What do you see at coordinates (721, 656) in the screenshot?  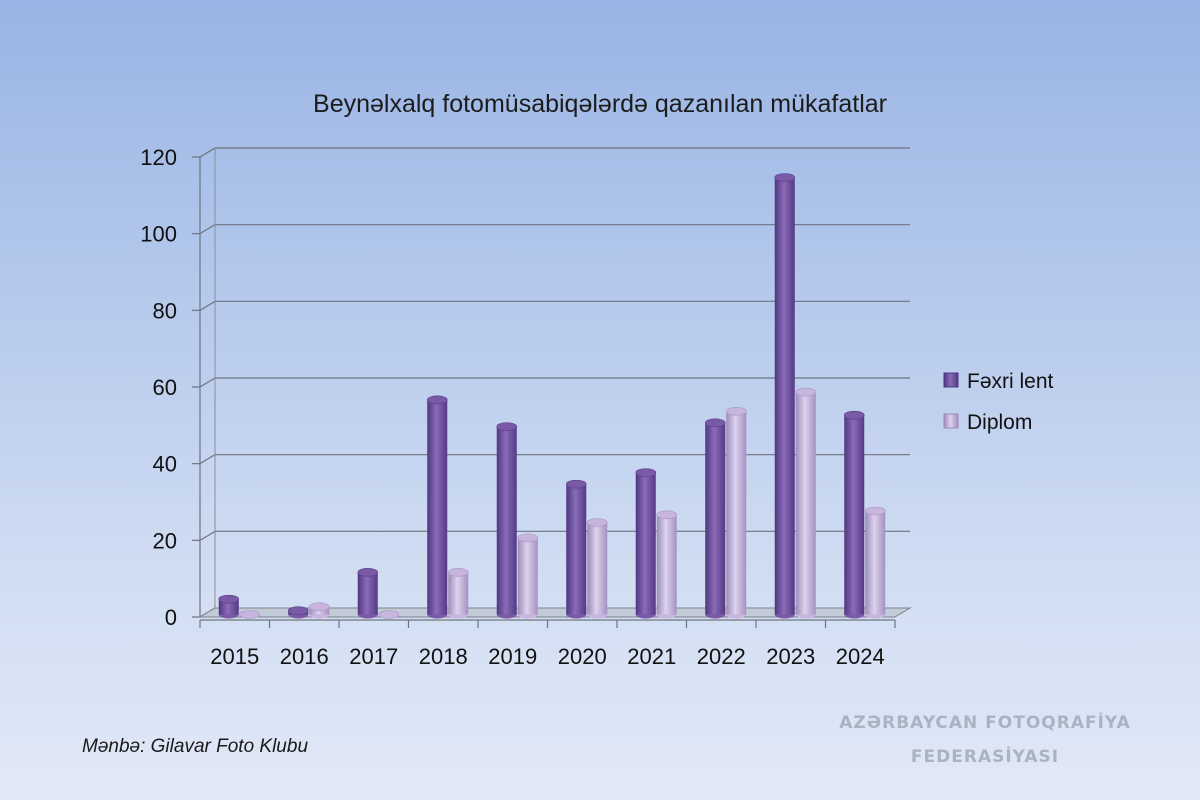 I see `x-tick-label: 2022` at bounding box center [721, 656].